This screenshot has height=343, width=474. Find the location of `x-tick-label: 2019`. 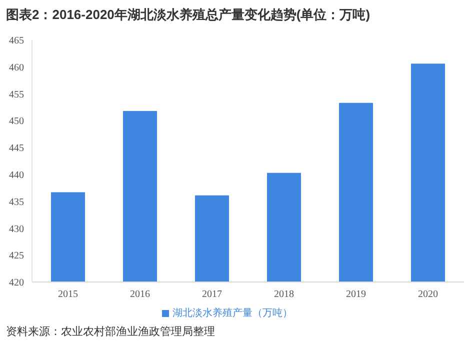

x-tick-label: 2019 is located at coordinates (356, 294).